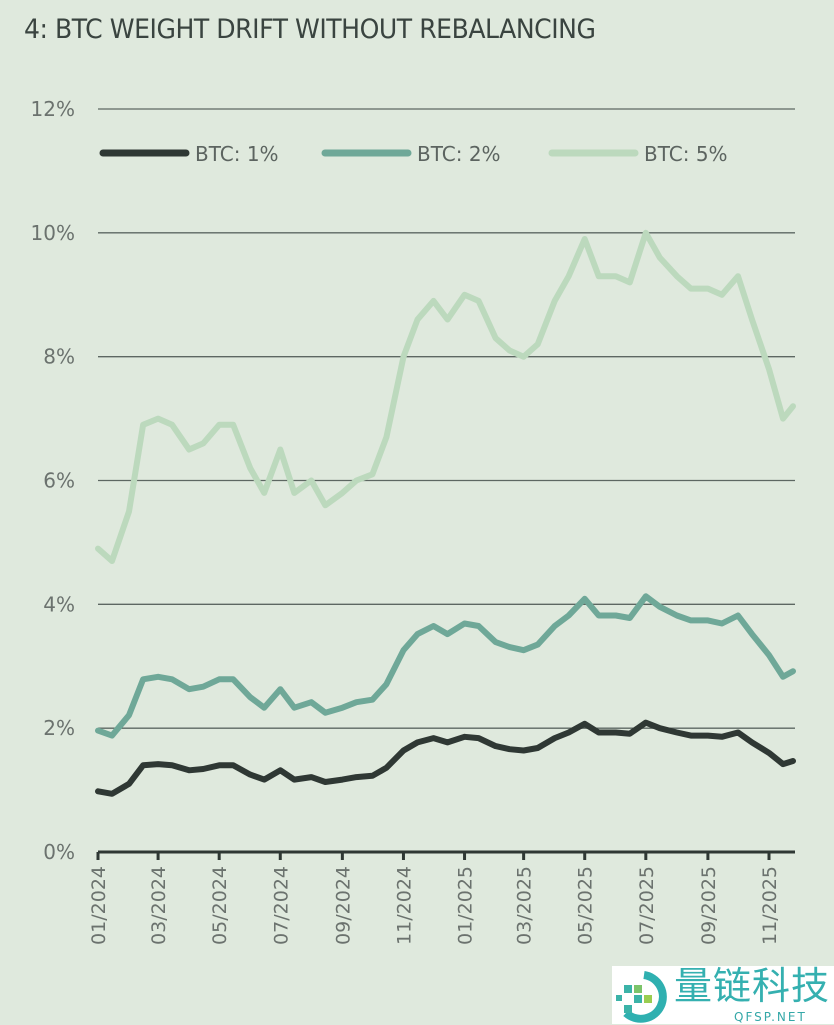 Image resolution: width=834 pixels, height=1025 pixels. Describe the element at coordinates (59, 481) in the screenshot. I see `y-tick-label: 6%` at that location.